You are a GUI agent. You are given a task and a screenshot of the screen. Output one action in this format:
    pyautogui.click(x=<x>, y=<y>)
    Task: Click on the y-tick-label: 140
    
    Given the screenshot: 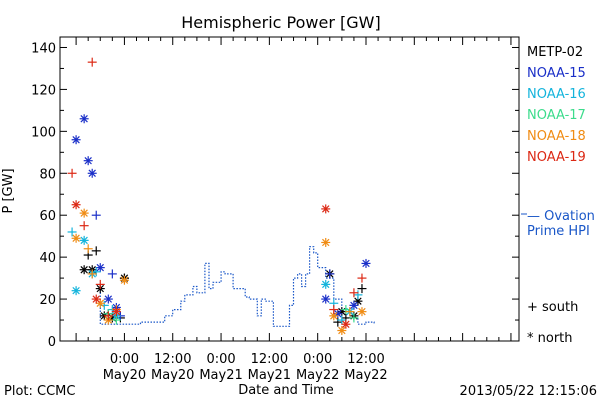 What is the action you would take?
    pyautogui.click(x=43, y=48)
    